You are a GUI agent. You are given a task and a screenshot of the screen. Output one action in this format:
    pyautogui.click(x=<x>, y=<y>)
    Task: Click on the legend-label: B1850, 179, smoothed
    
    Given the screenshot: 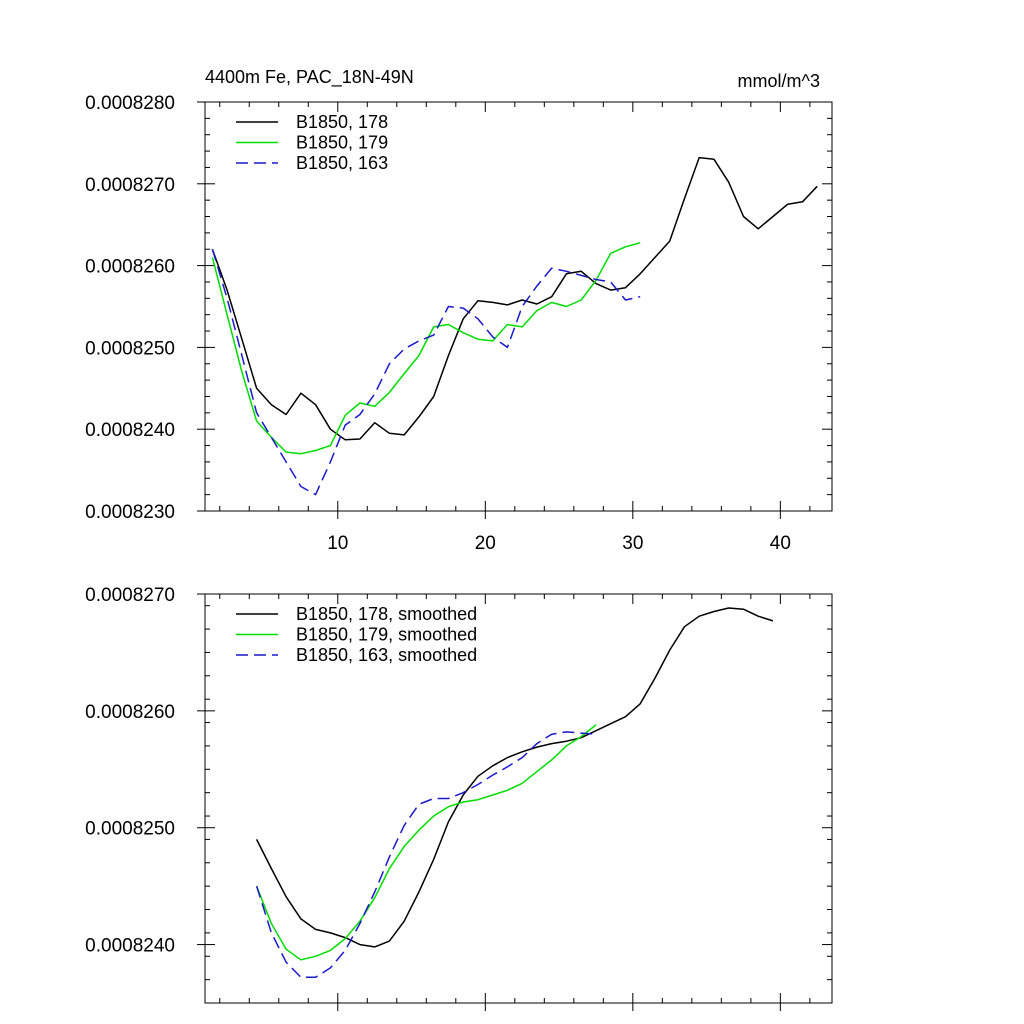 What is the action you would take?
    pyautogui.click(x=386, y=635)
    